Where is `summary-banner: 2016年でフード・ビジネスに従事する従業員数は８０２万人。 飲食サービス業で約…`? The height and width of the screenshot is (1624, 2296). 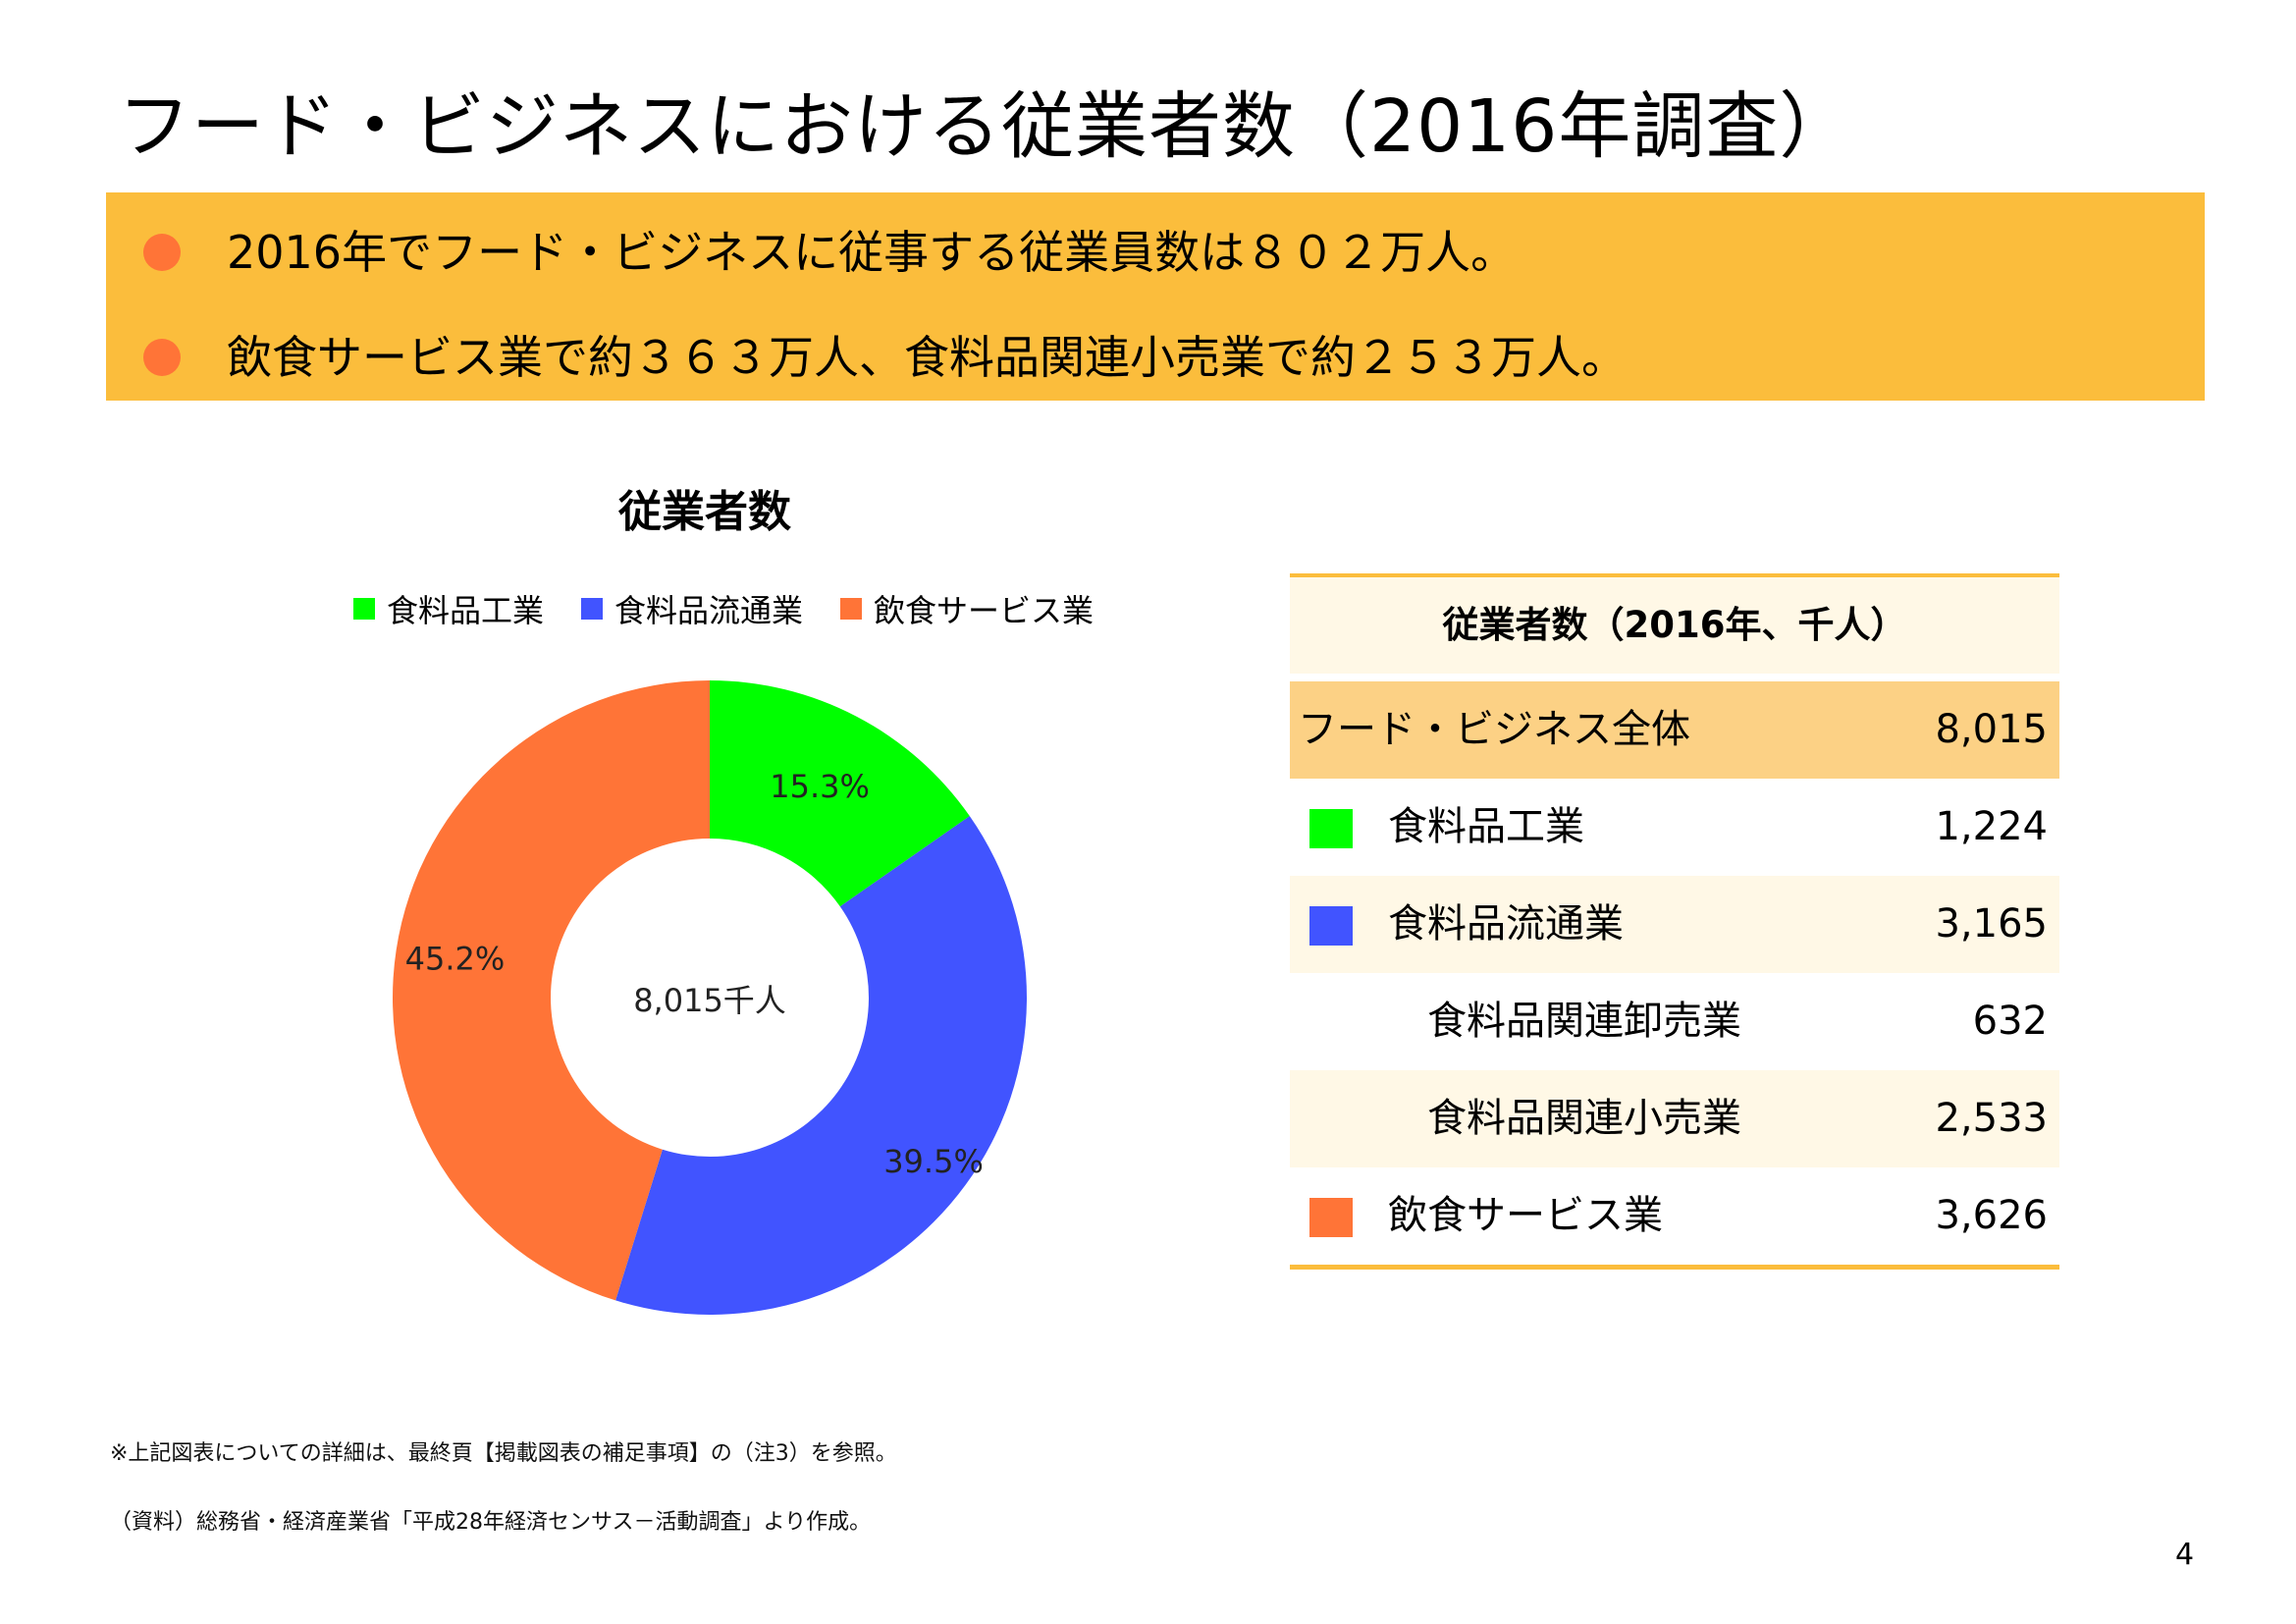
summary-banner: 2016年でフード・ビジネスに従事する従業員数は８０２万人。 飲食サービス業で約… is located at coordinates (1155, 296).